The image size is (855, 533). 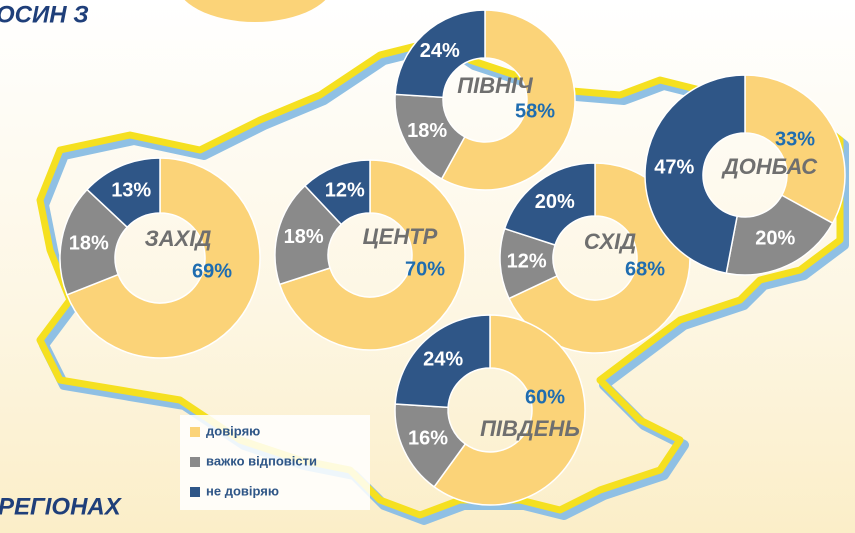 I want to click on value-label: 13%, so click(x=131, y=191).